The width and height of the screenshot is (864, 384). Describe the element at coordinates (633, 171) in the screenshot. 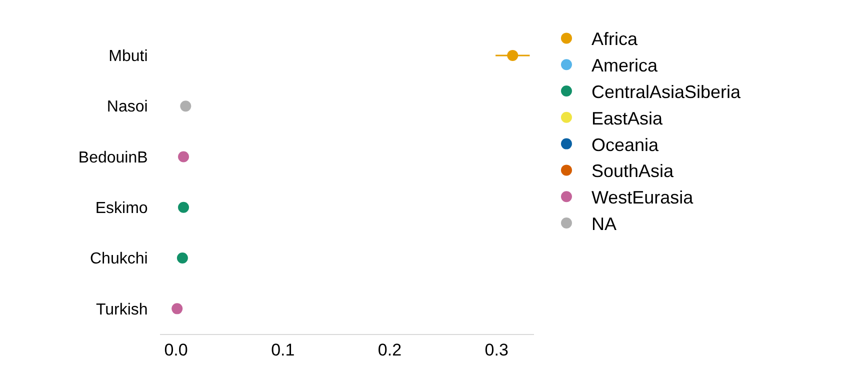

I see `legend-label: SouthAsia` at that location.